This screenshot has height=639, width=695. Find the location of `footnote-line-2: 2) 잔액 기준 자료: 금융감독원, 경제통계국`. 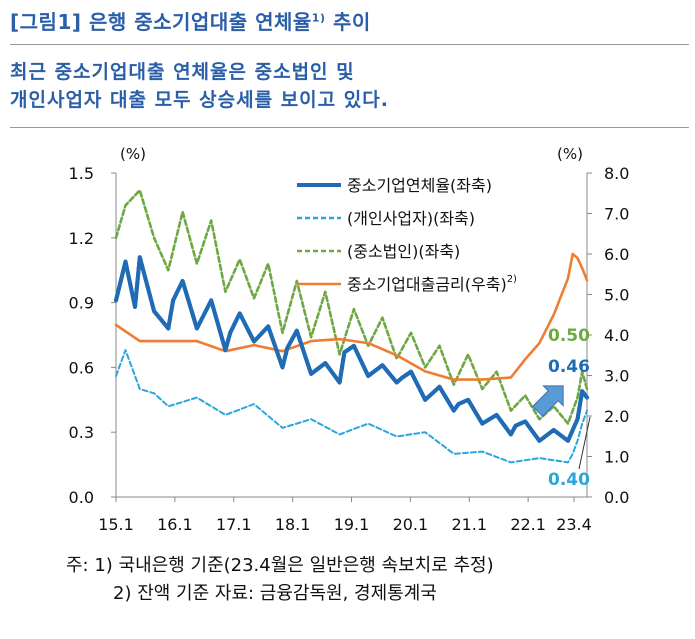

footnote-line-2: 2) 잔액 기준 자료: 금융감독원, 경제통계국 is located at coordinates (275, 593).